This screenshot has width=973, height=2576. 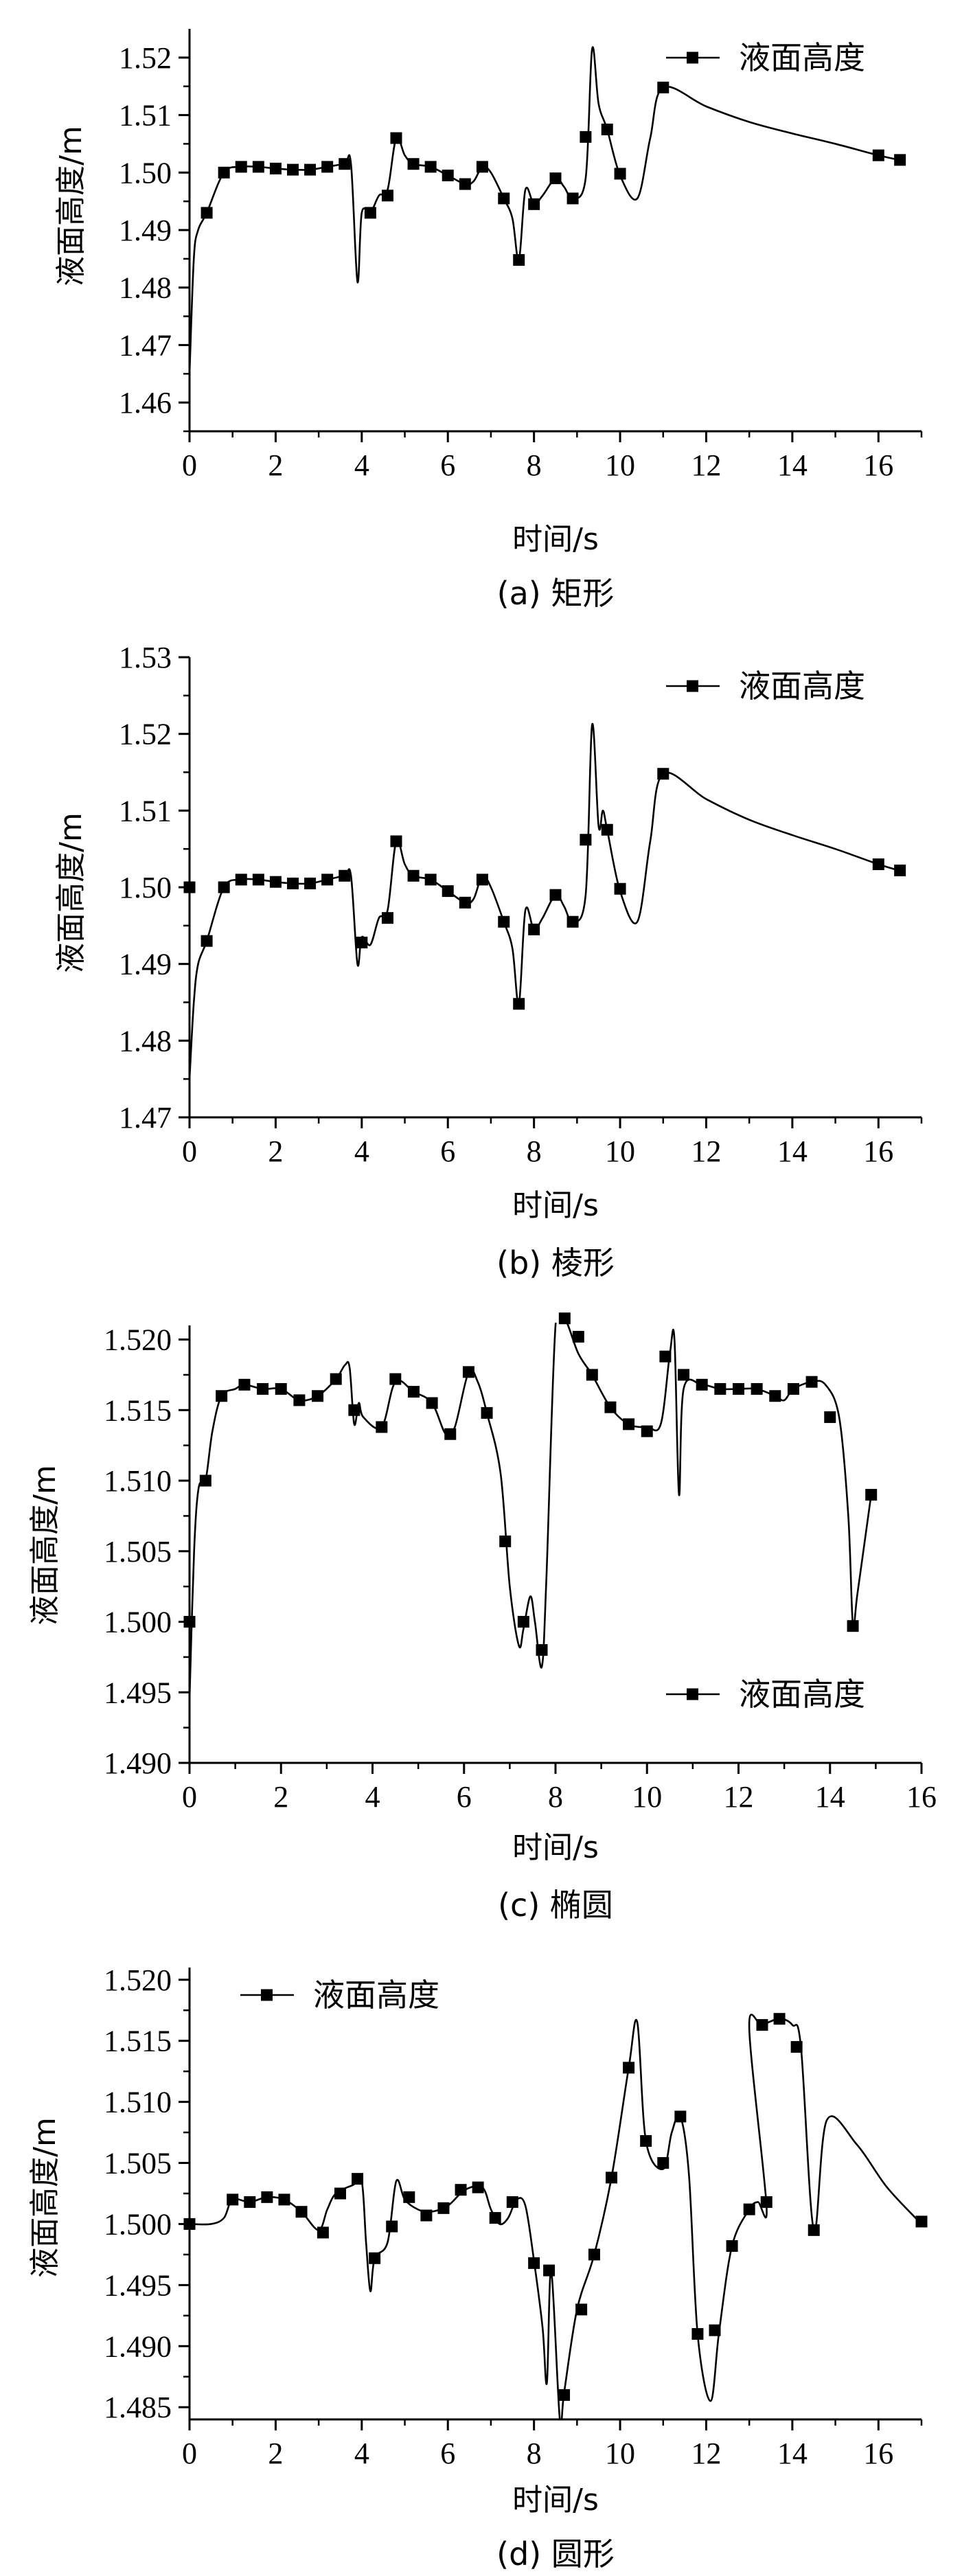 I want to click on y-tick-label: 1.495, so click(x=138, y=1692).